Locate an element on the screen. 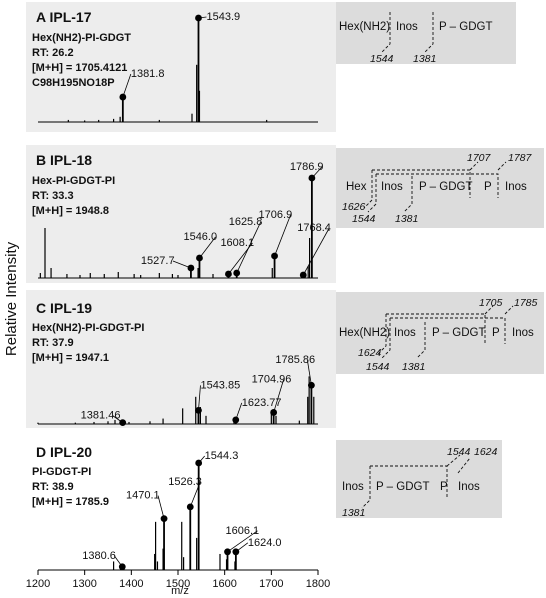  structure-box-a is located at coordinates (426, 33).